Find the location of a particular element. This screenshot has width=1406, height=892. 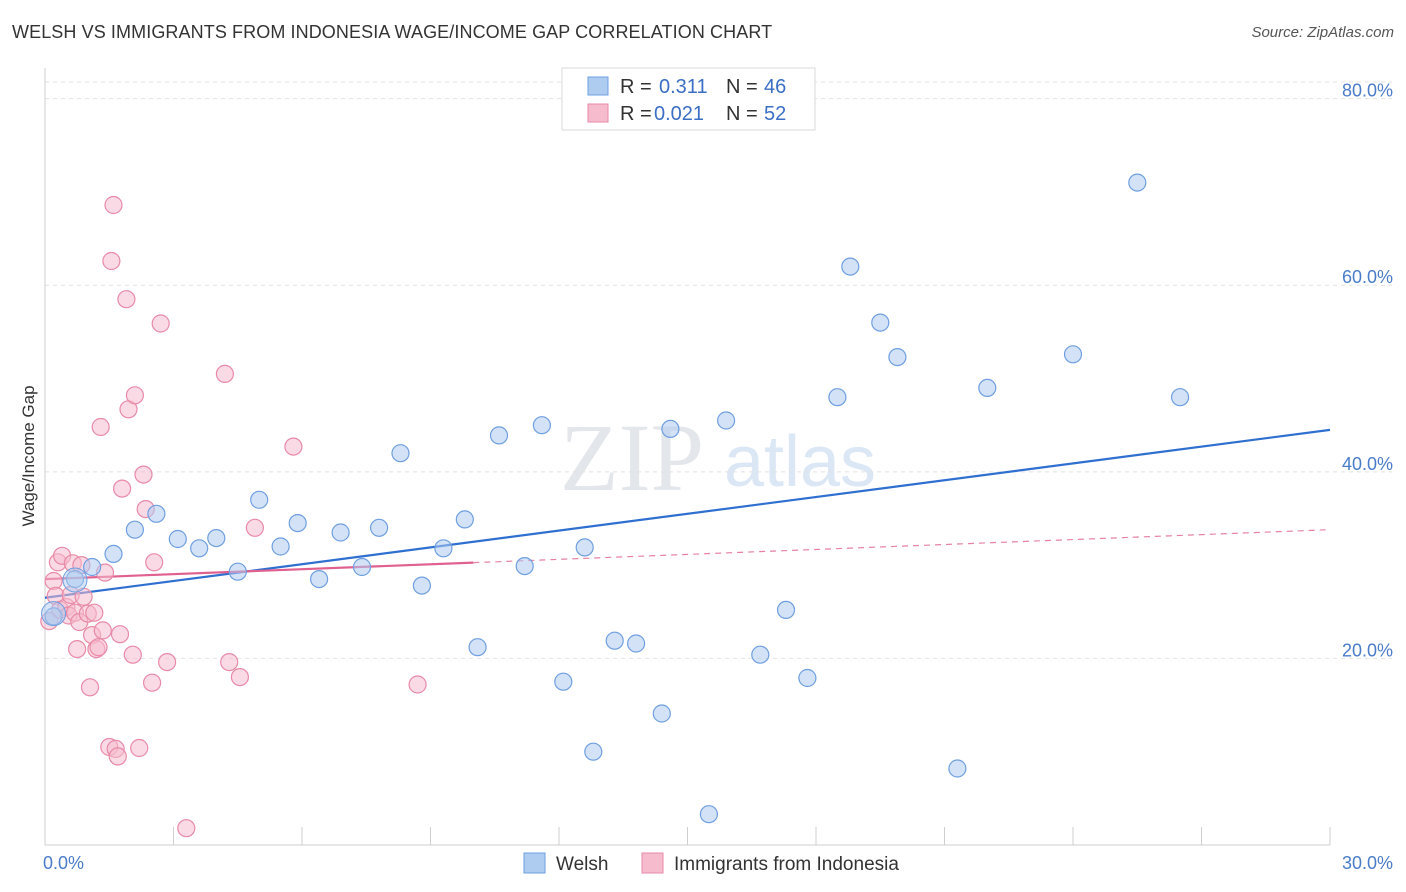

trend-line-indonesia-solid is located at coordinates (259, 571).